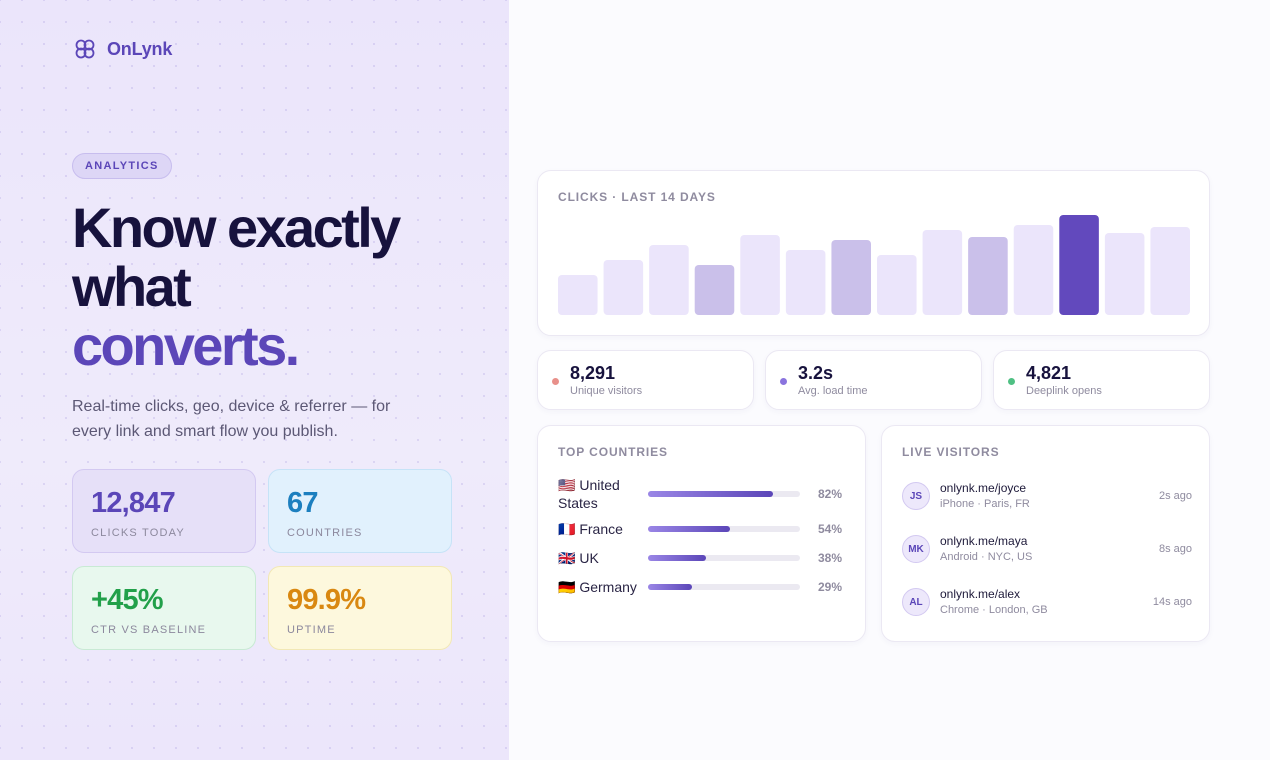  I want to click on country-row: 🇫🇷 France 54%, so click(703, 529).